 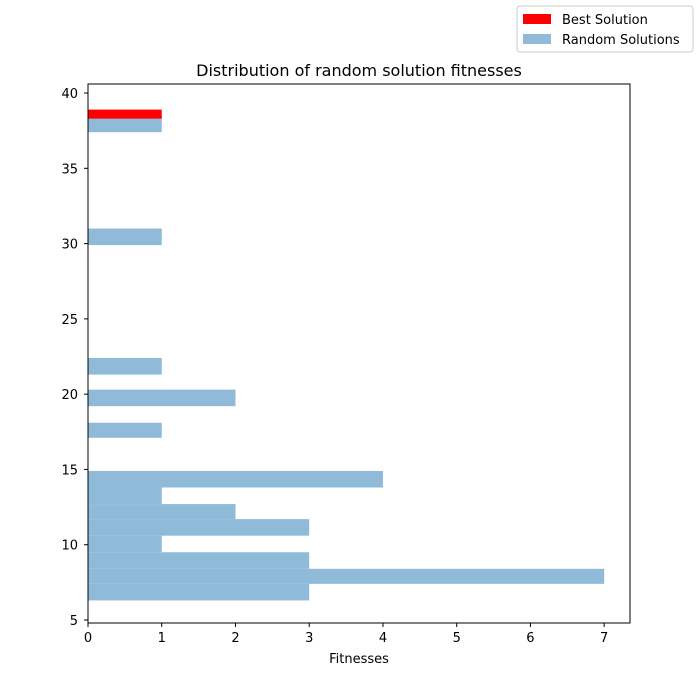 I want to click on y-tick-label: 15, so click(x=69, y=470).